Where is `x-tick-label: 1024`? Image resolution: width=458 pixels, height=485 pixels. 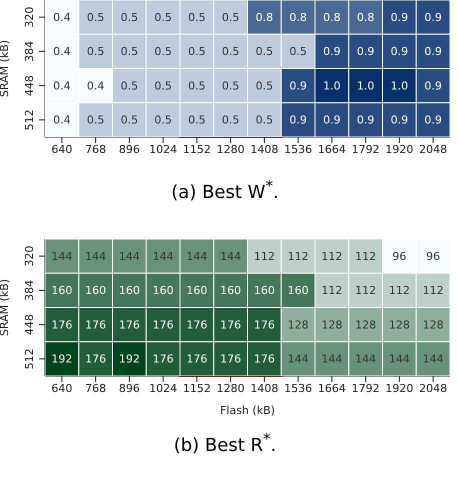
x-tick-label: 1024 is located at coordinates (163, 388).